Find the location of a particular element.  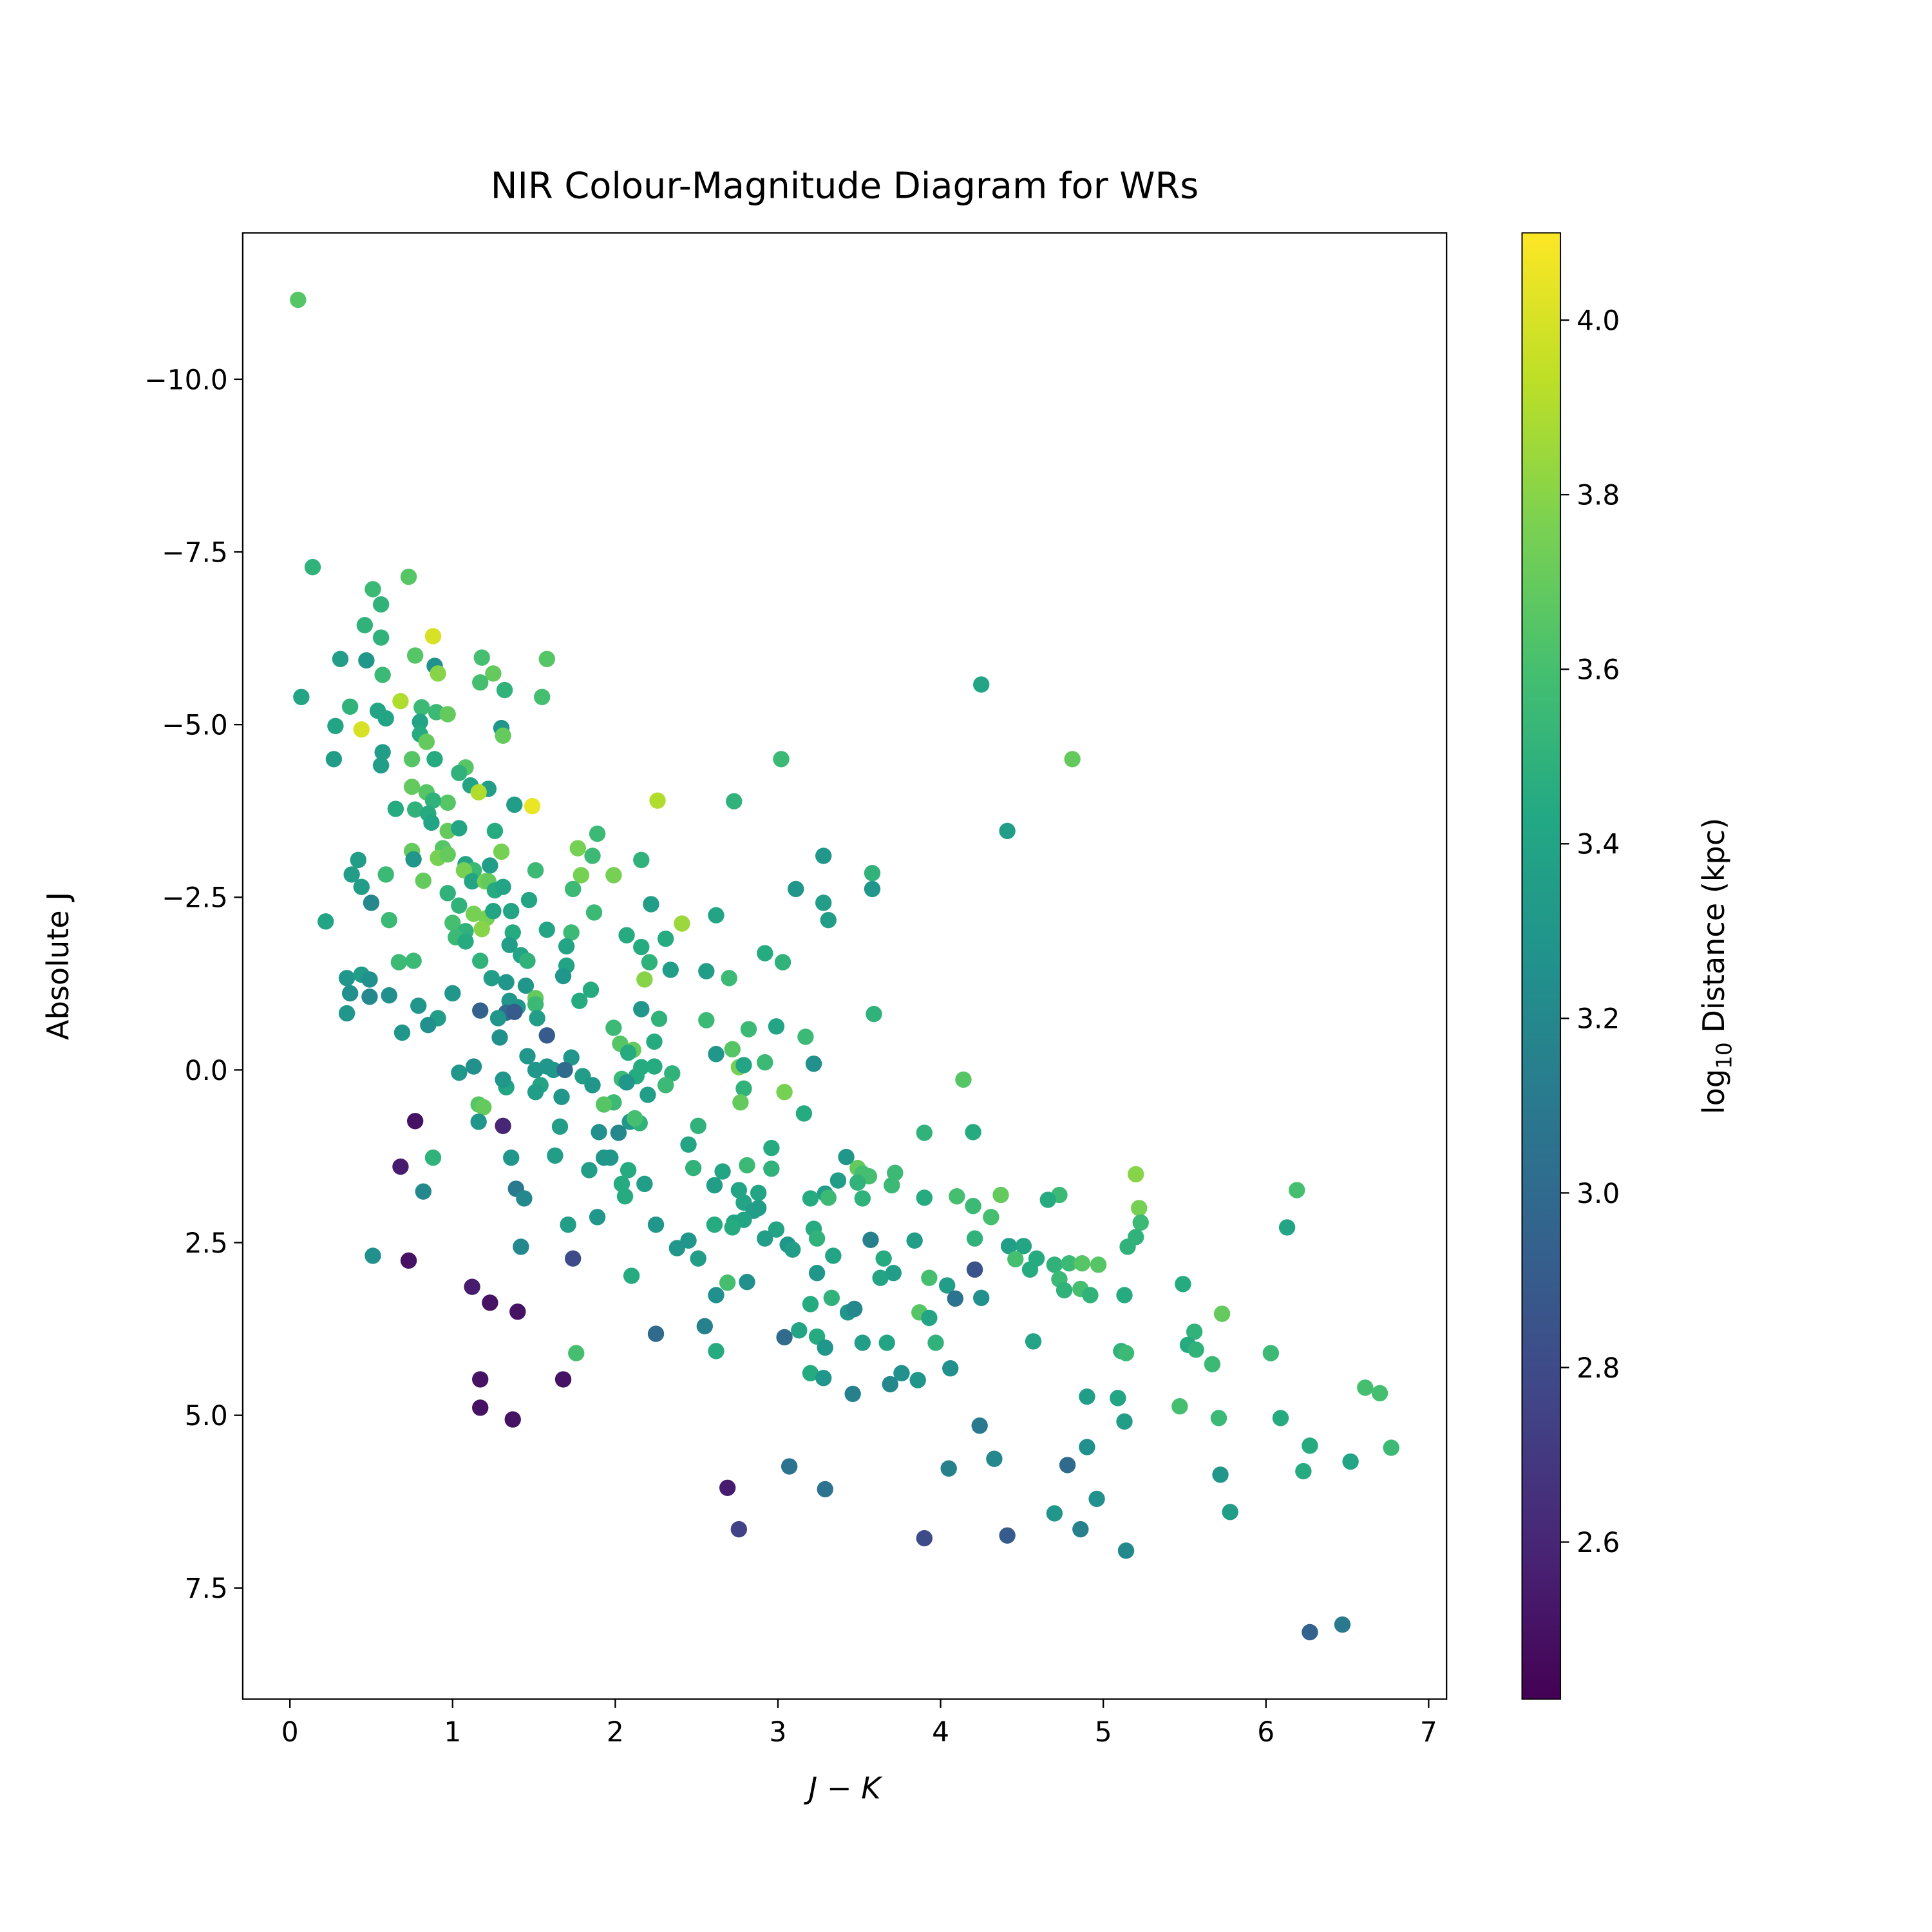

x-tick-label: 7 is located at coordinates (1428, 1732).